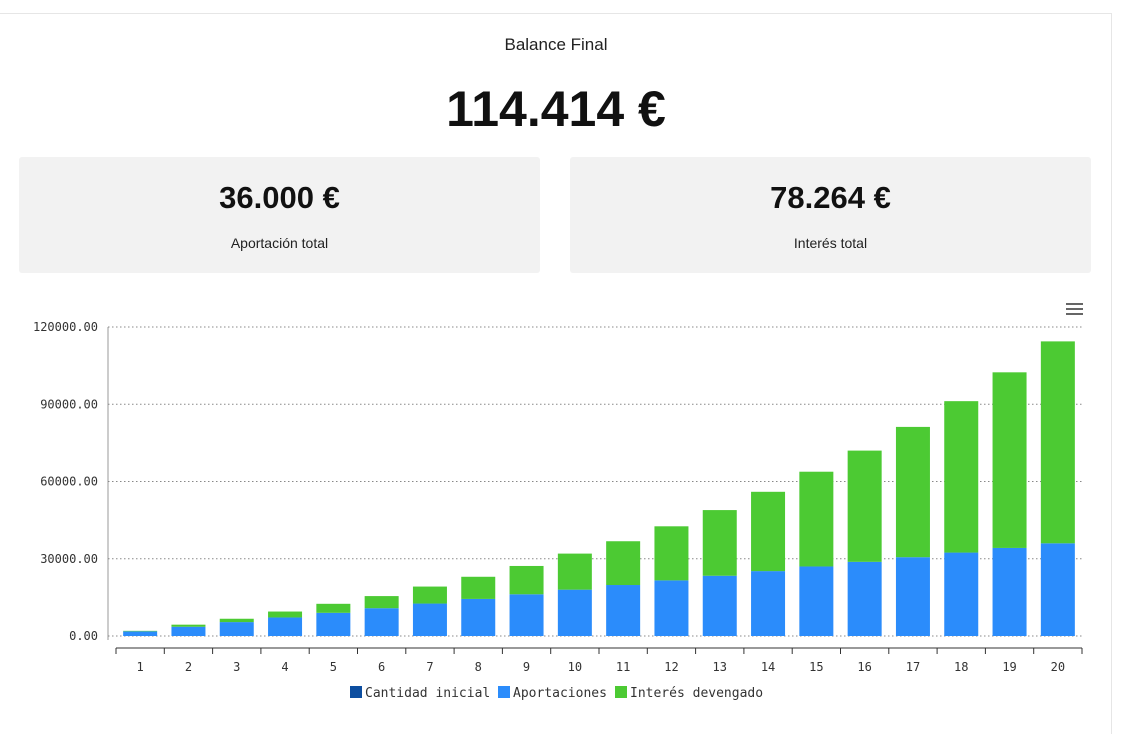 This screenshot has width=1132, height=734. Describe the element at coordinates (623, 667) in the screenshot. I see `x-tick-label: 11` at that location.